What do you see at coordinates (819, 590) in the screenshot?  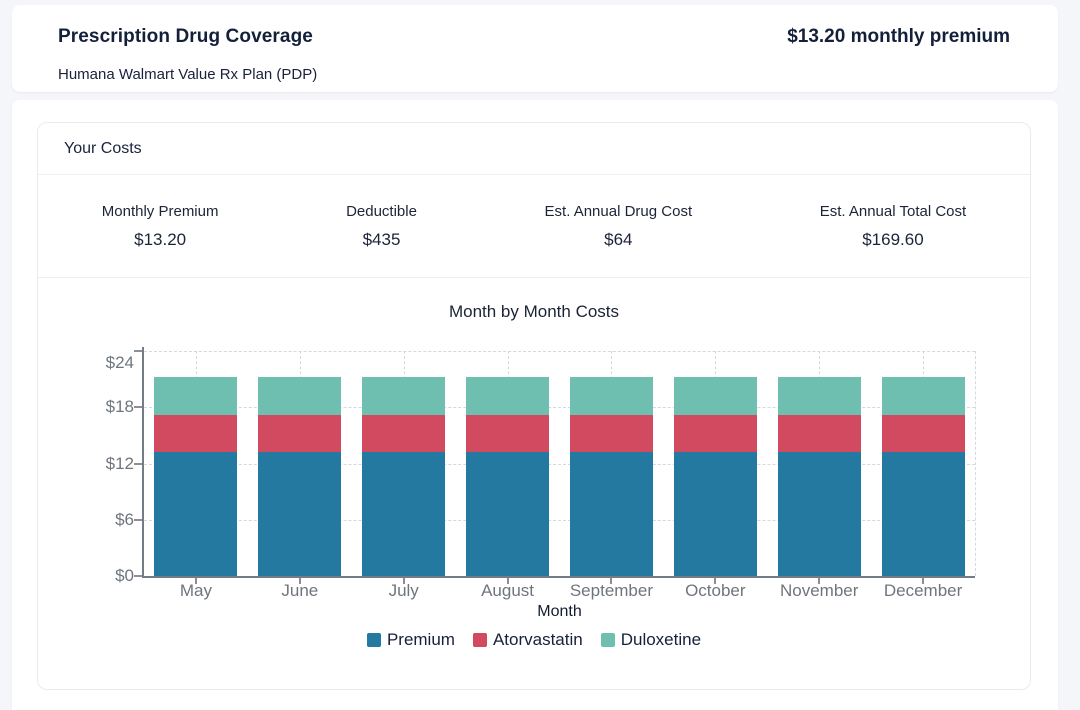 I see `x-tick-label-november: November` at bounding box center [819, 590].